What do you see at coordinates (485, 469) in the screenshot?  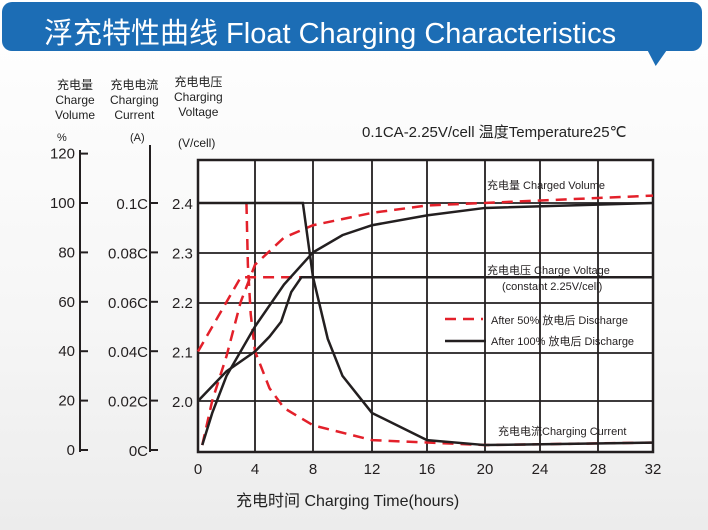 I see `x-tick-label: 20` at bounding box center [485, 469].